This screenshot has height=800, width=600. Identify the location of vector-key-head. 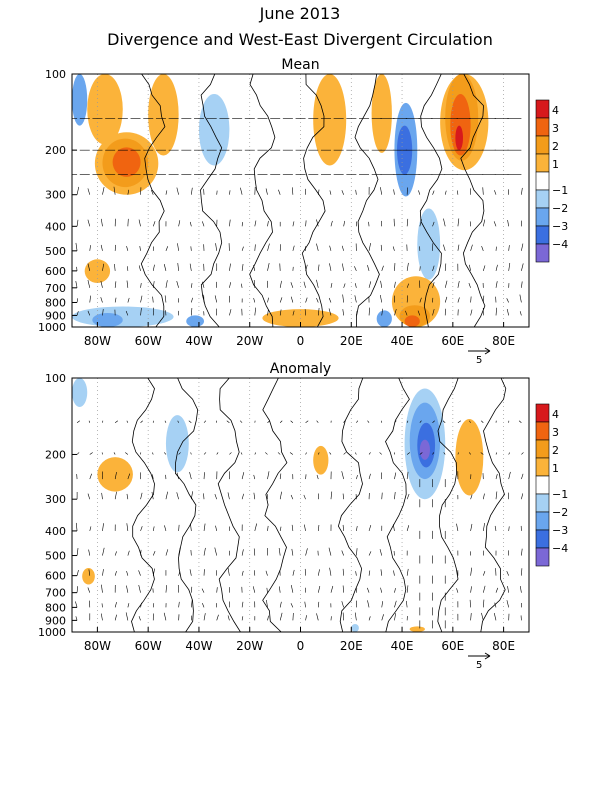
(487, 656).